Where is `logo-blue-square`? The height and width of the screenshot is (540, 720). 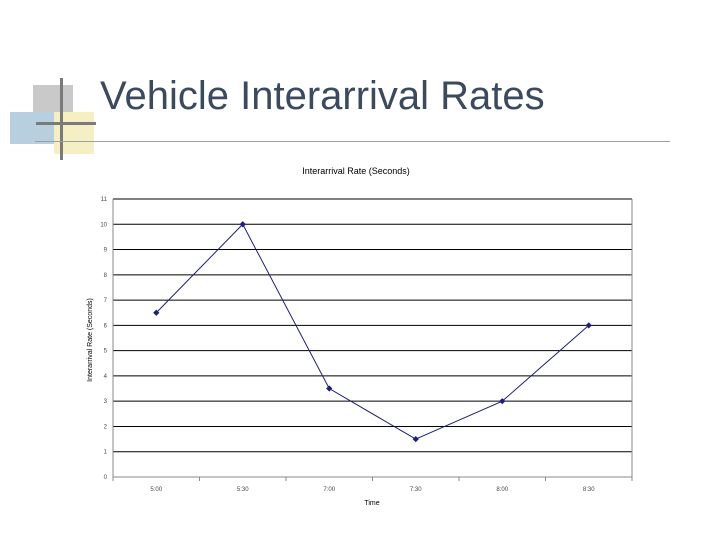
logo-blue-square is located at coordinates (33, 128).